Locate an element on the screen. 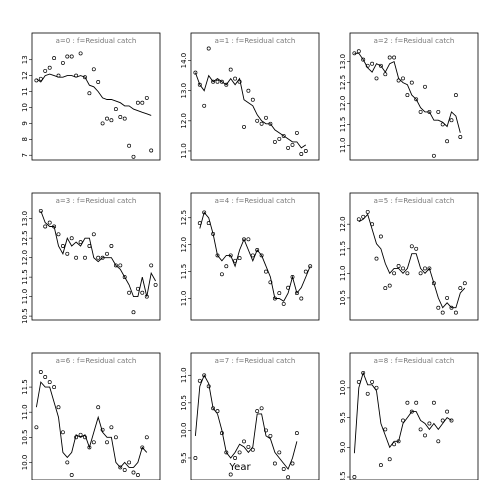 This screenshot has width=480, height=480. y-tick-label: 12.0 is located at coordinates (343, 104).